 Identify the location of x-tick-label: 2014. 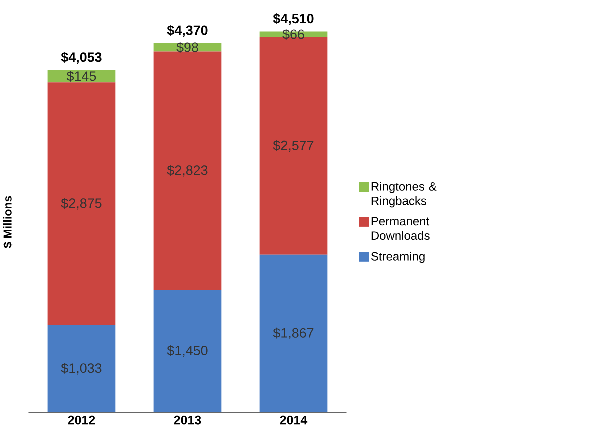
(294, 420).